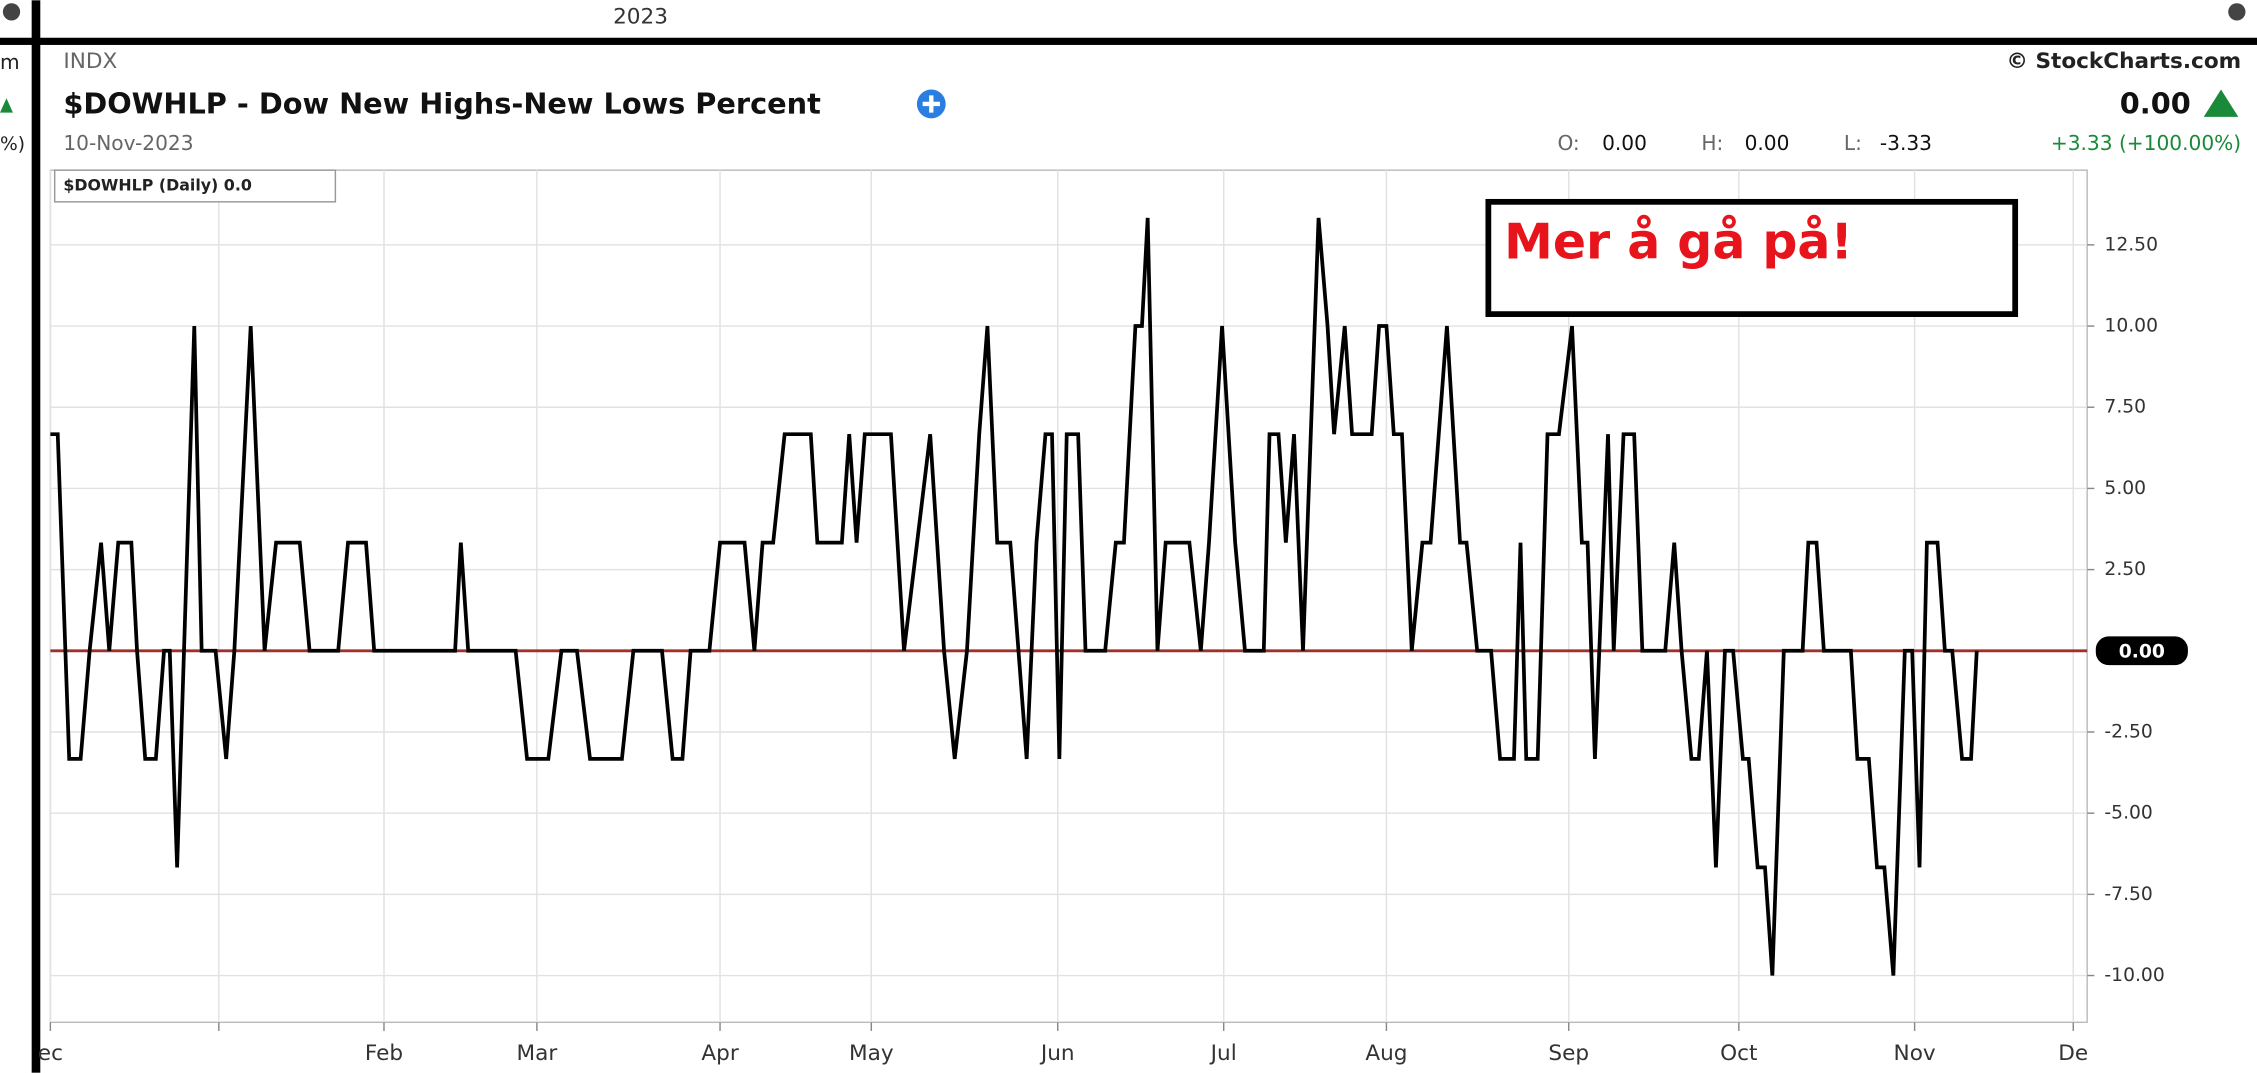 The height and width of the screenshot is (1073, 2257). Describe the element at coordinates (1906, 143) in the screenshot. I see `low-value: -3.33` at that location.